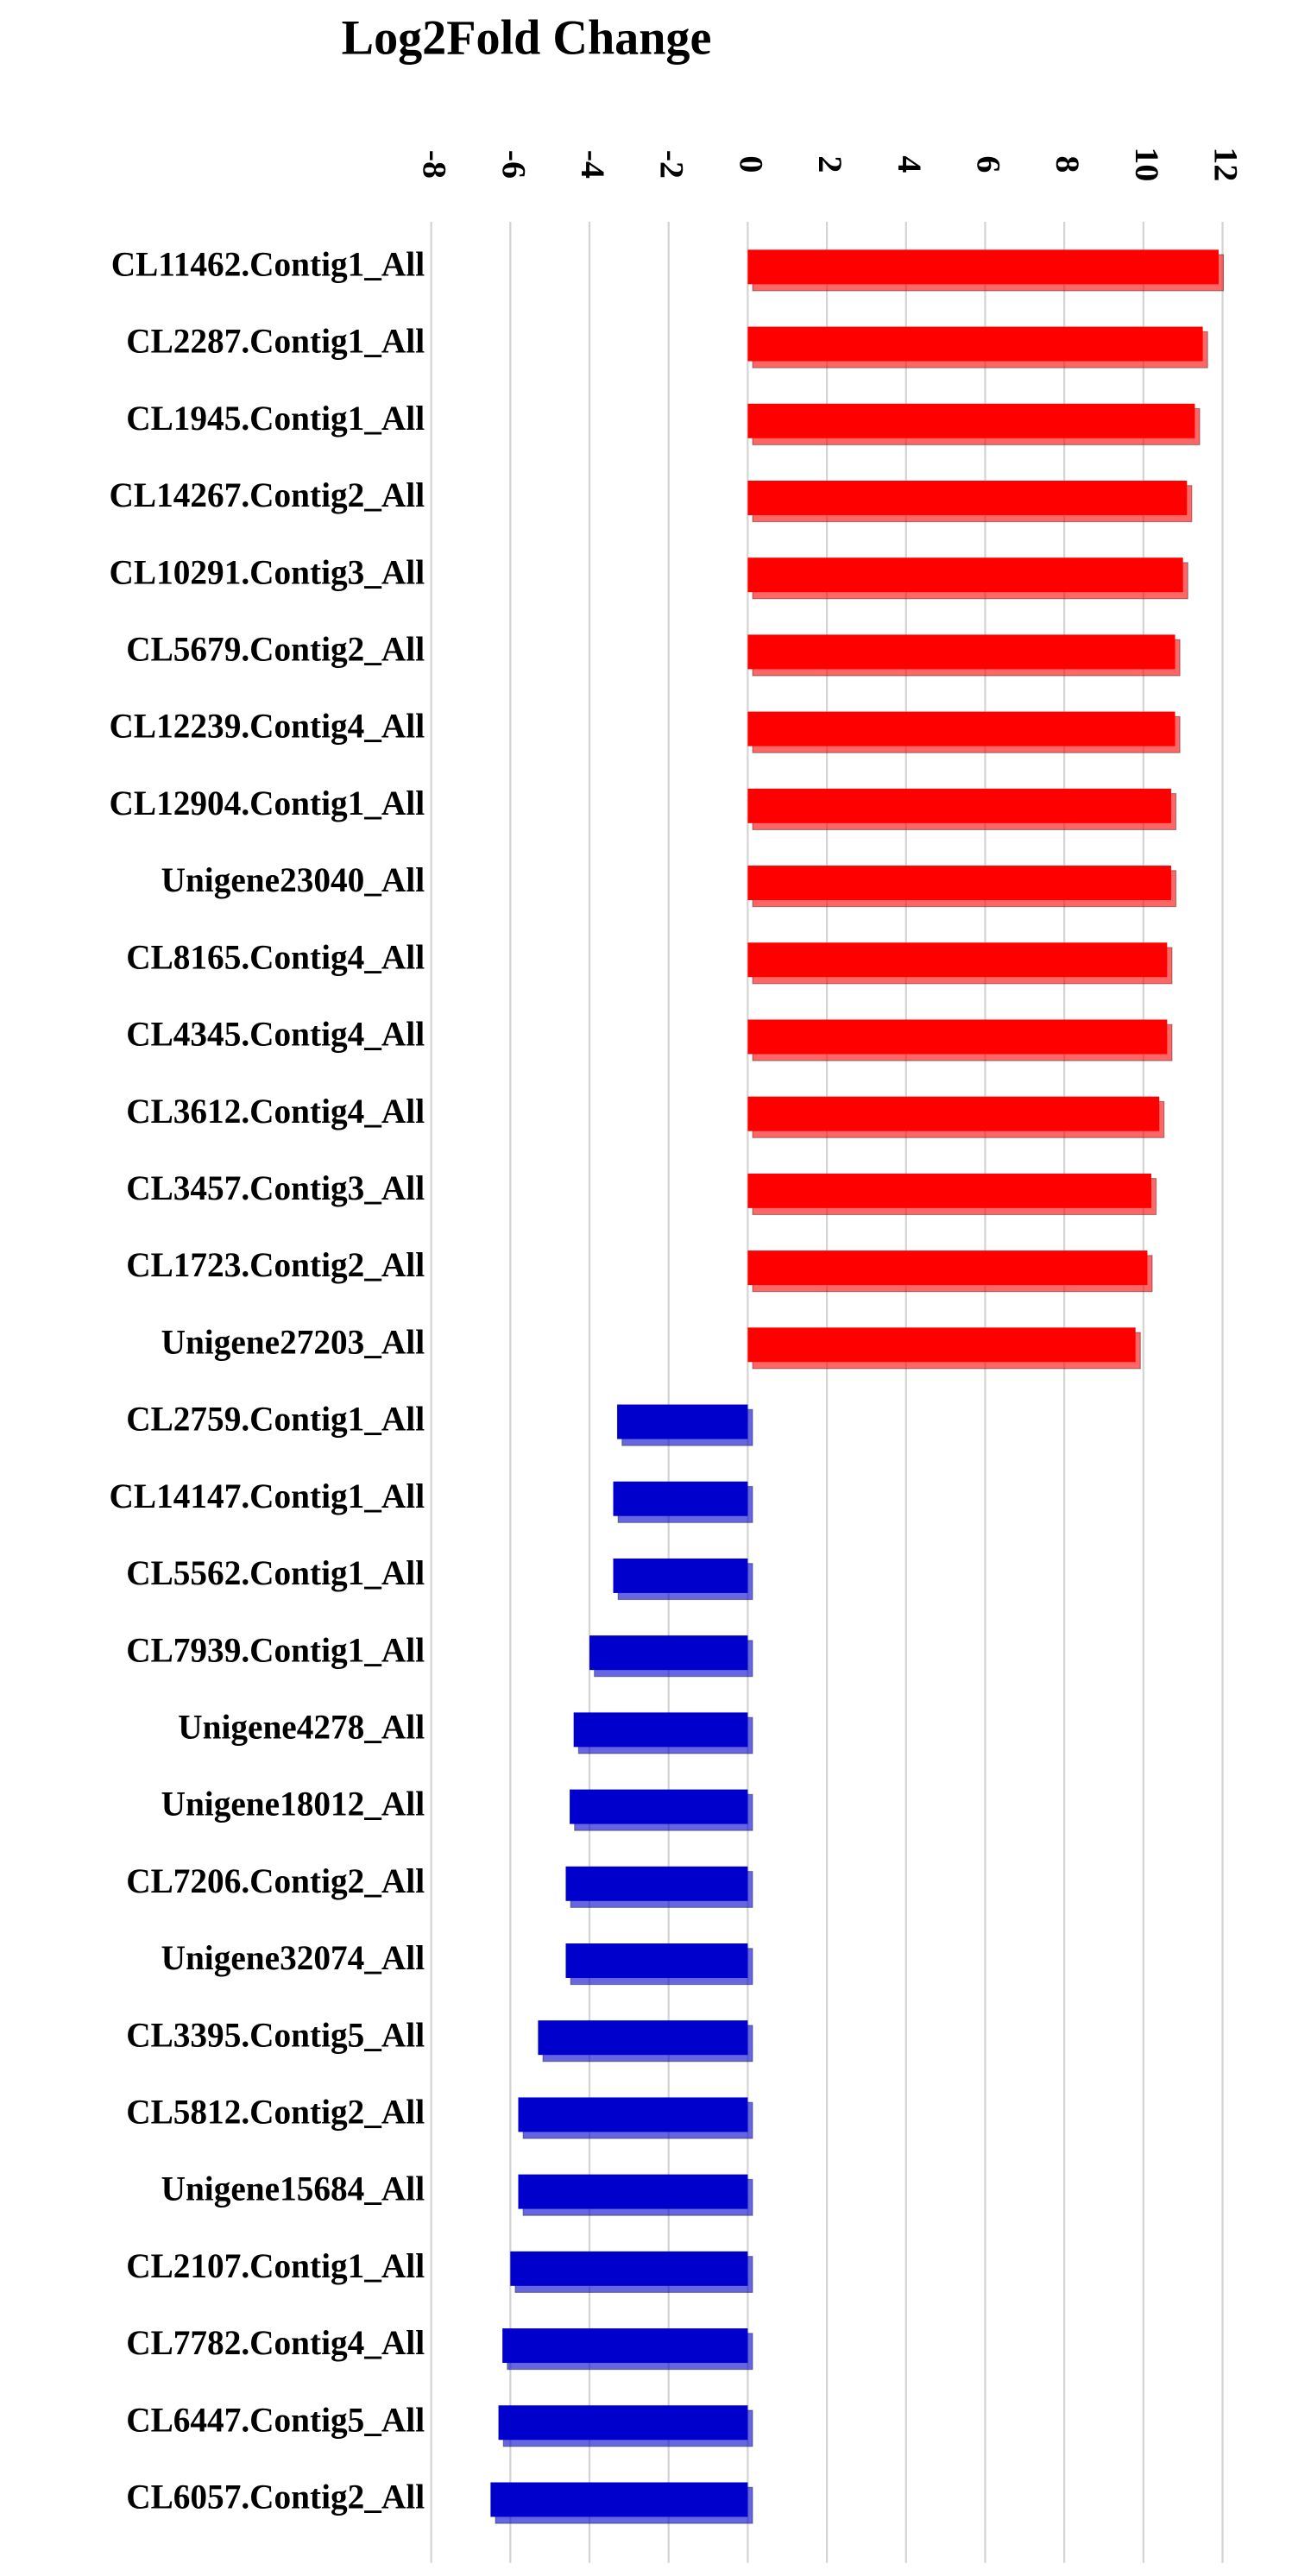 The width and height of the screenshot is (1292, 2576). I want to click on y-tick-label: CL7206.Contig2_All, so click(276, 1881).